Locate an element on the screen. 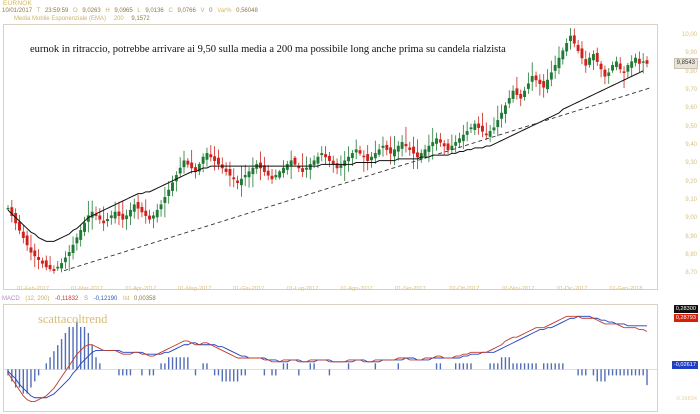 The height and width of the screenshot is (414, 700). price-axis-tick: 8,70 is located at coordinates (691, 273).